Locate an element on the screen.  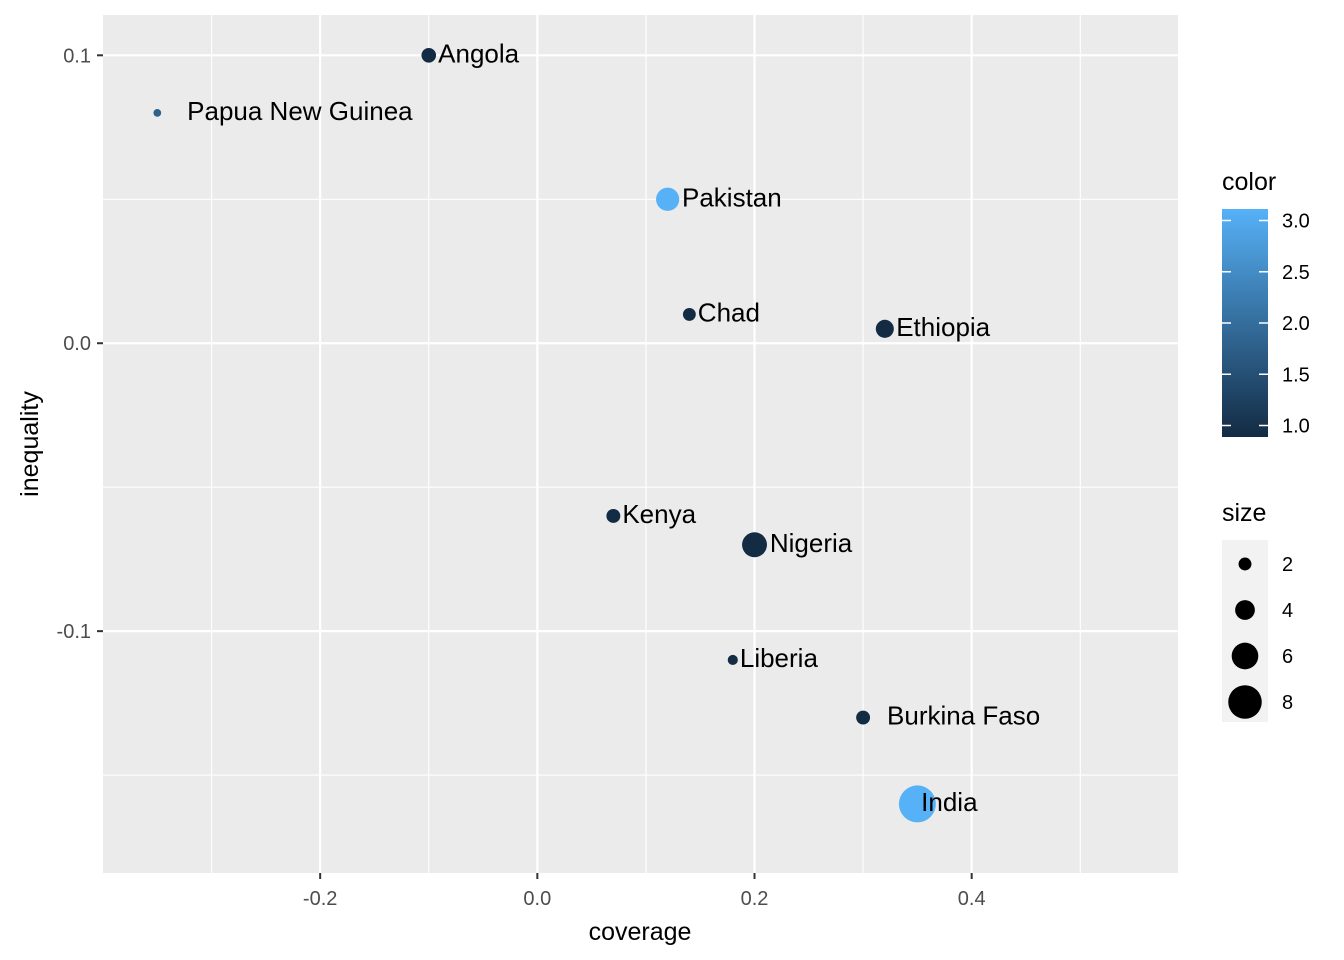
point-label: Pakistan is located at coordinates (732, 197).